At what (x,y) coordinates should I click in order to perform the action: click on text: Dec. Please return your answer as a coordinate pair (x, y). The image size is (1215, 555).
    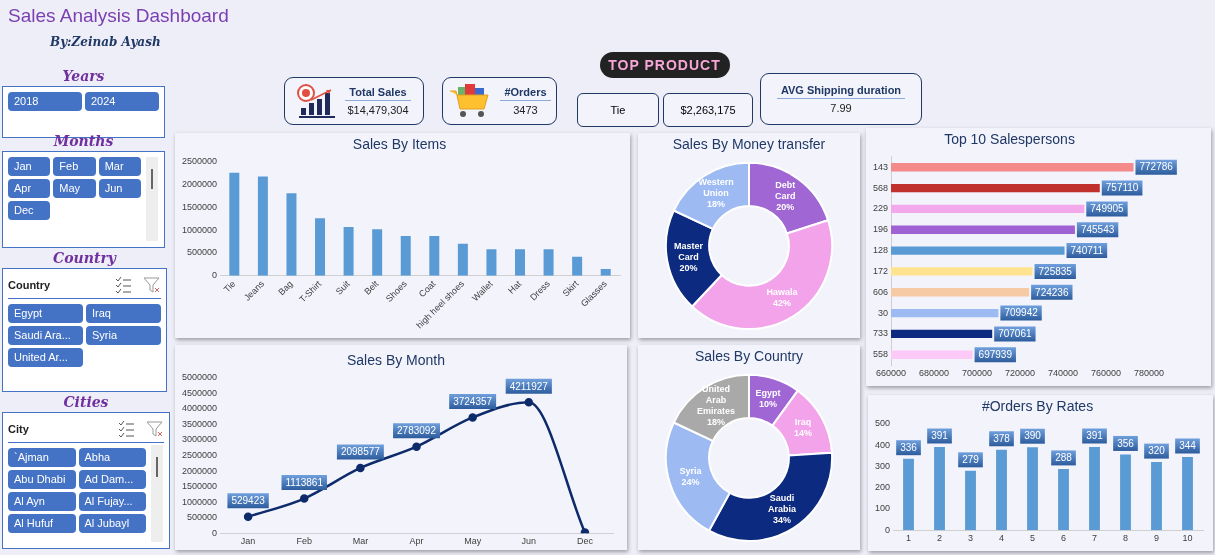
    Looking at the image, I should click on (29, 210).